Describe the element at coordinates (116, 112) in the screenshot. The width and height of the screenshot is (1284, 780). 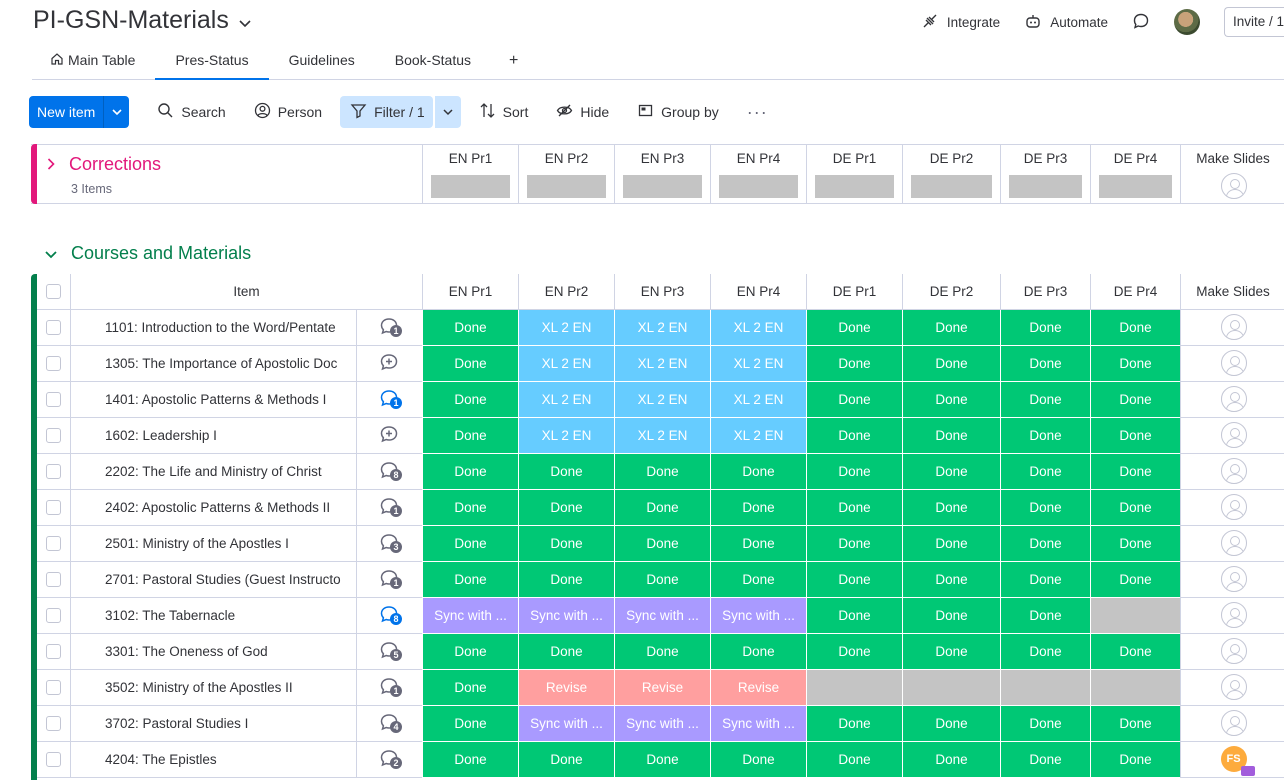
I see `chevron-down-icon` at that location.